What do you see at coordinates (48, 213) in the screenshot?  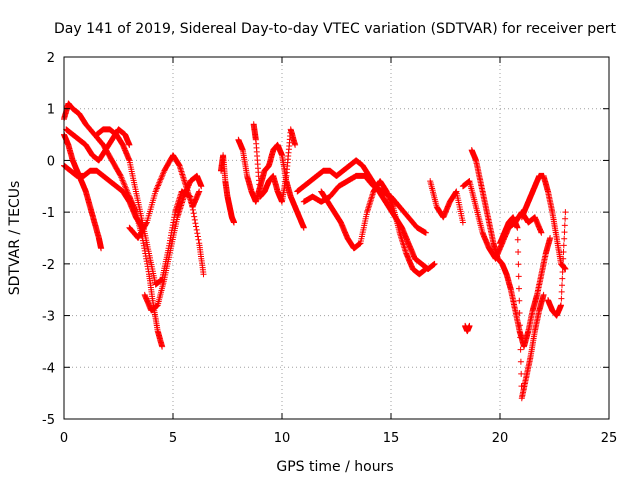 I see `y-tick-label: -1` at bounding box center [48, 213].